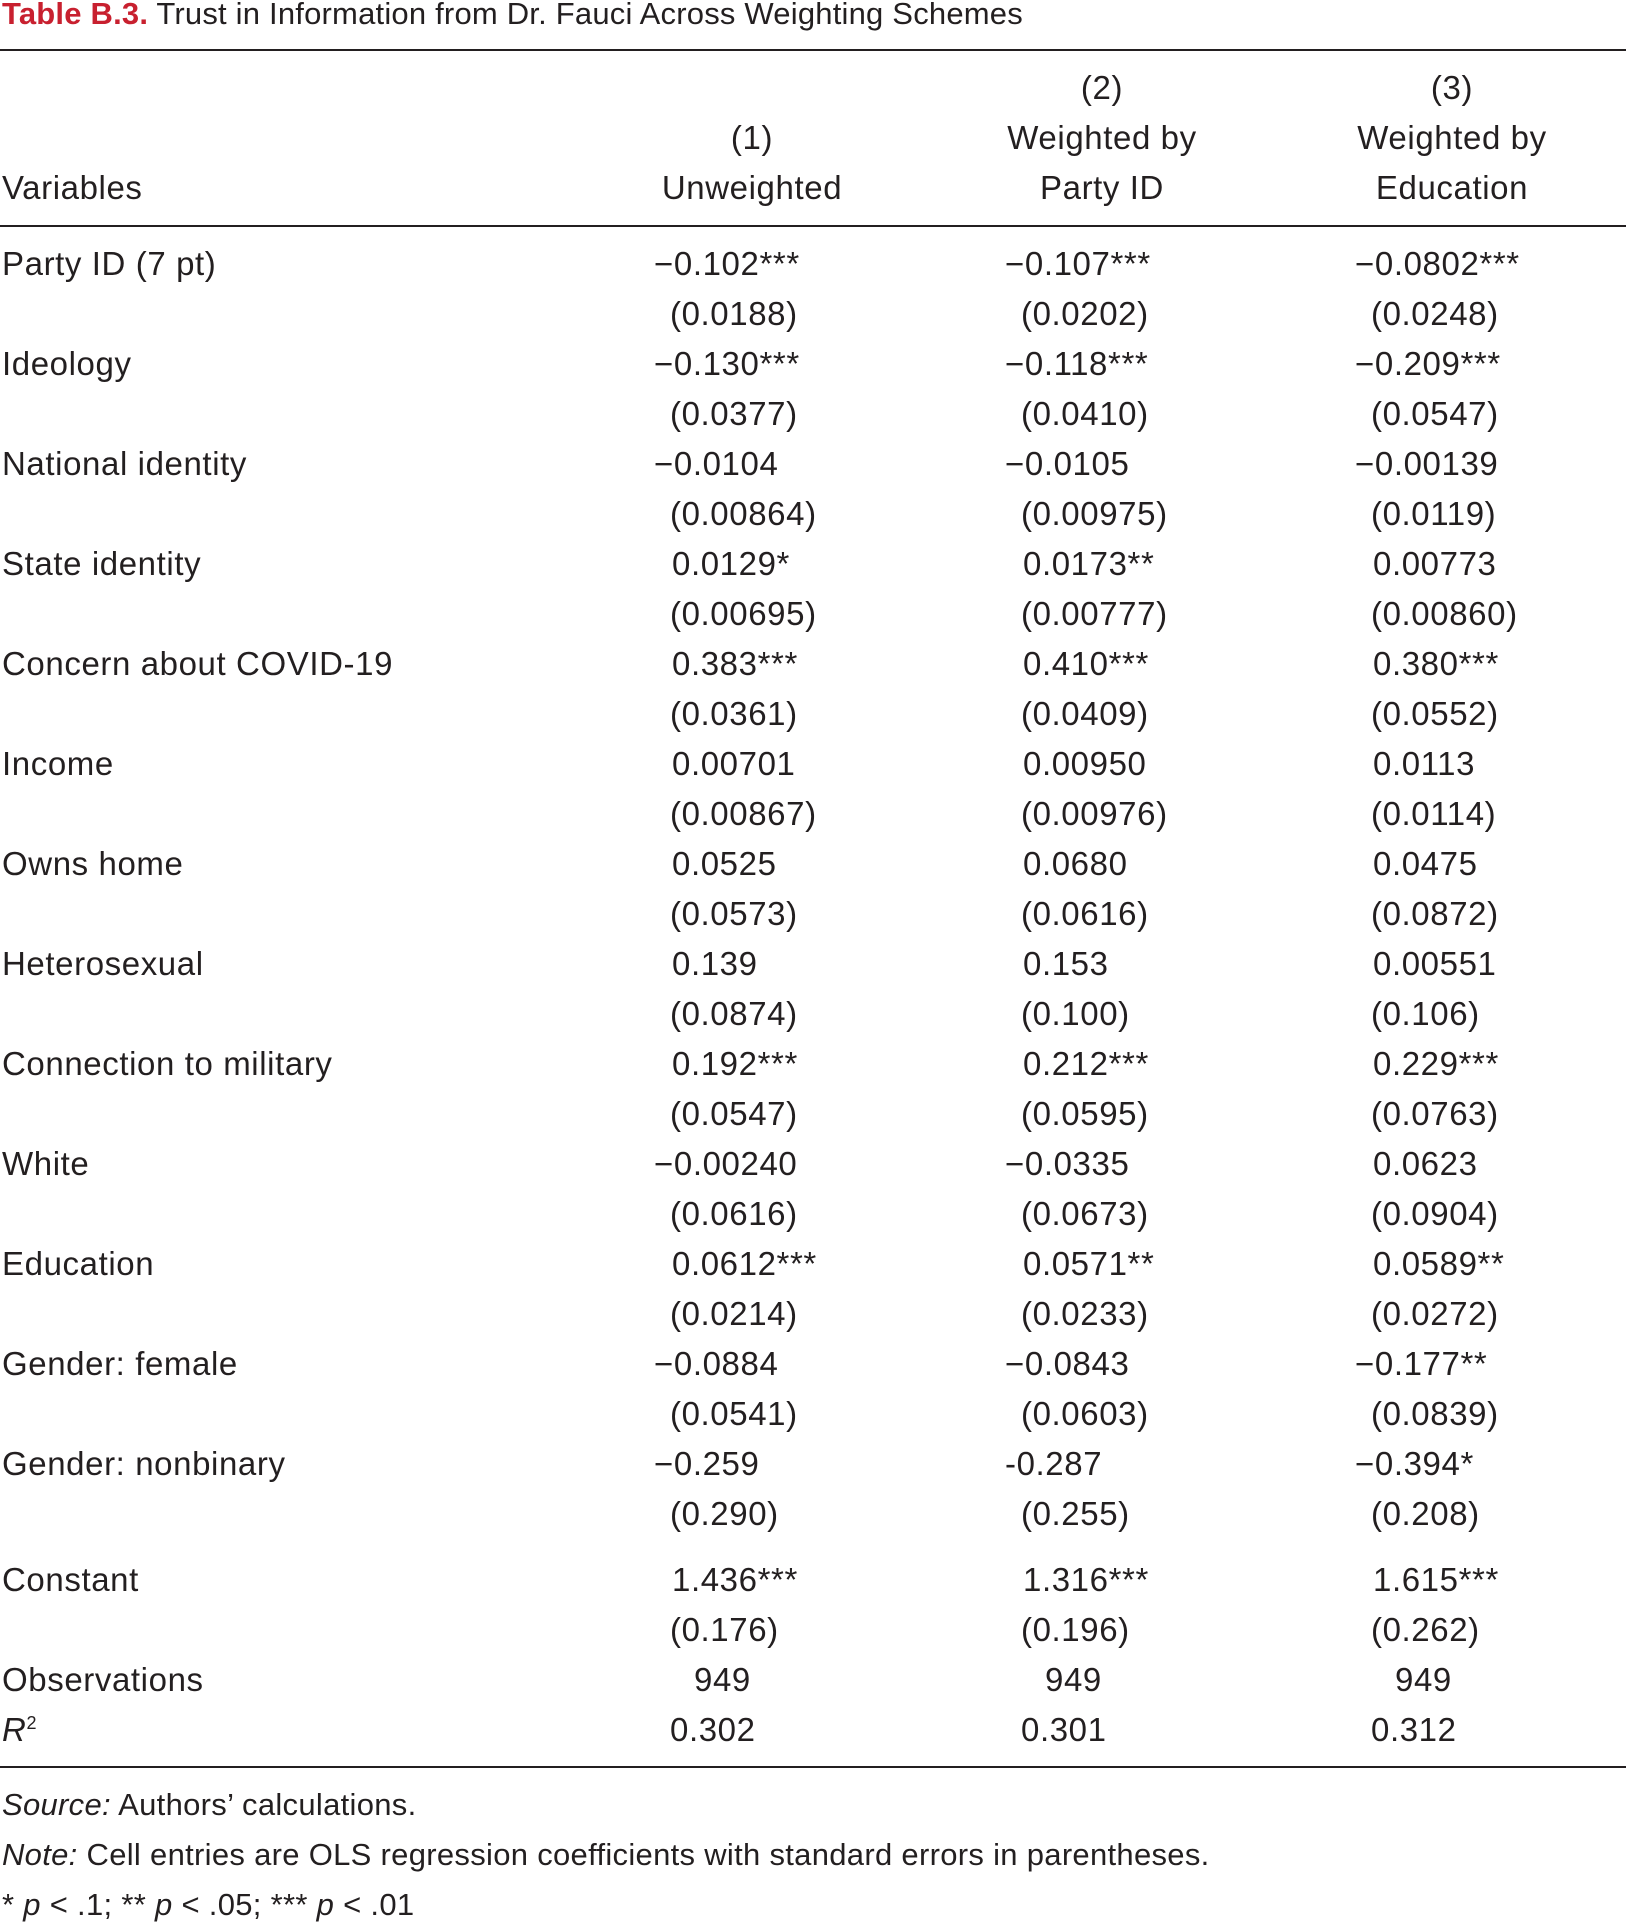 This screenshot has height=1925, width=1626. What do you see at coordinates (1075, 863) in the screenshot?
I see `coefficient-cell: 0.0680` at bounding box center [1075, 863].